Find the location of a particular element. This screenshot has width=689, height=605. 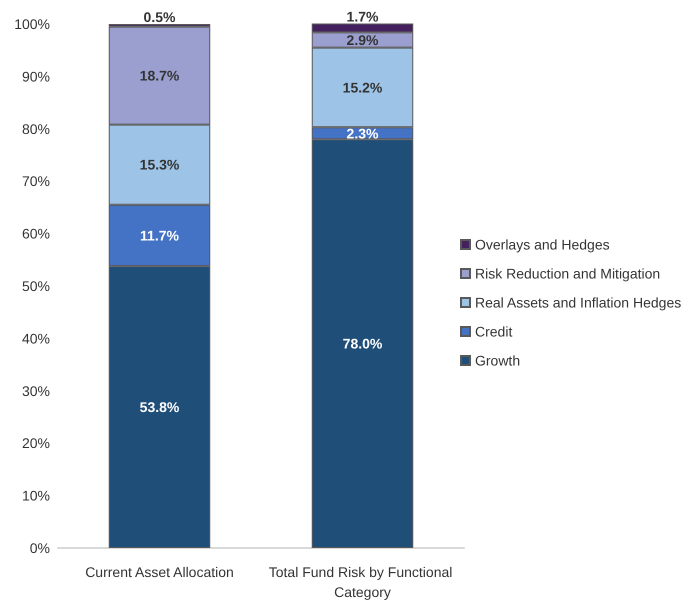

legend-label: Real Assets and Inflation Hedges is located at coordinates (578, 302).